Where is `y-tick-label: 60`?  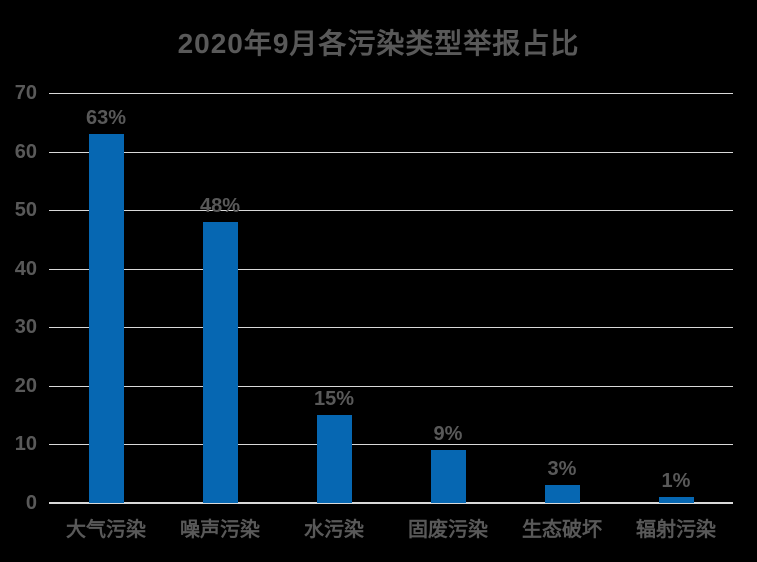 y-tick-label: 60 is located at coordinates (25, 152).